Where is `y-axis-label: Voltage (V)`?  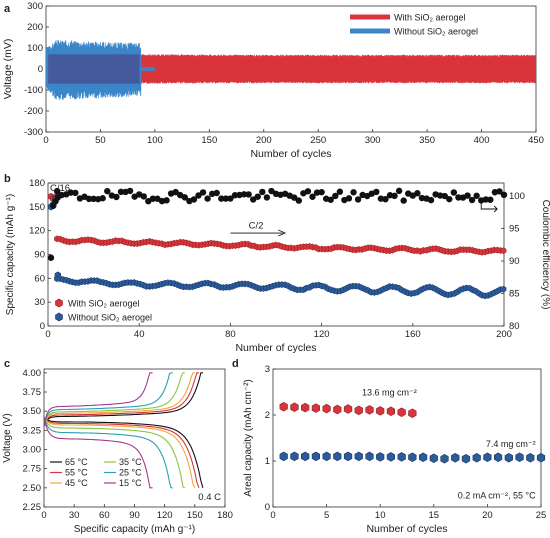
y-axis-label: Voltage (V) is located at coordinates (7, 437).